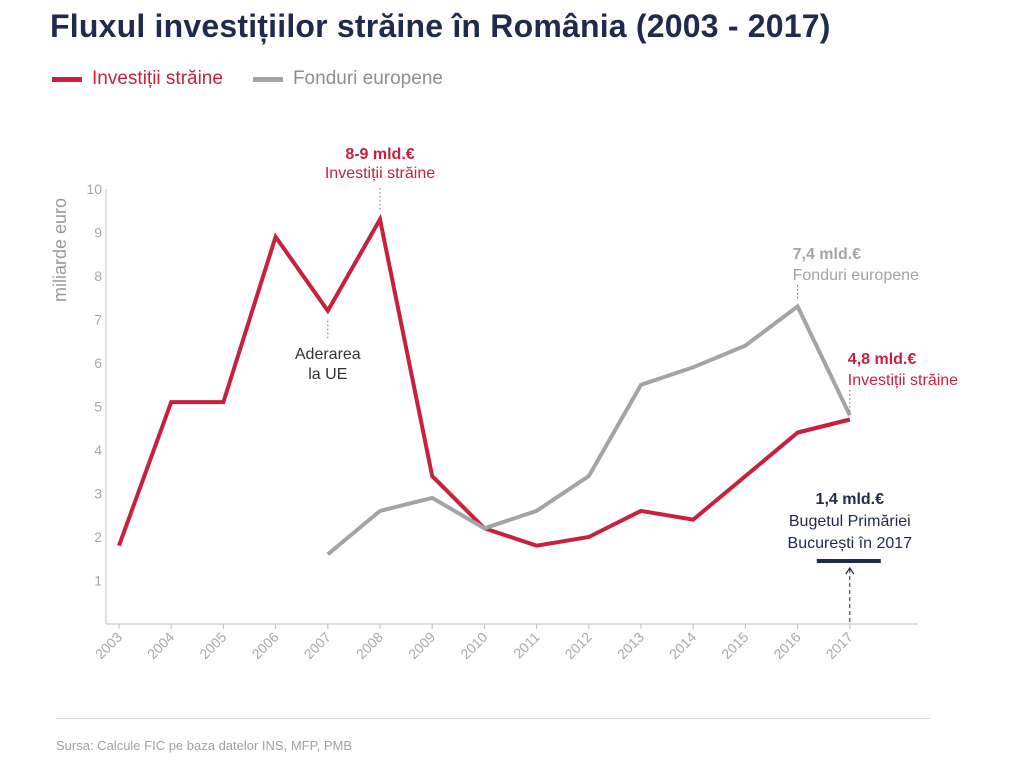 The image size is (1024, 768). Describe the element at coordinates (98, 450) in the screenshot. I see `y-tick-label: 4` at that location.